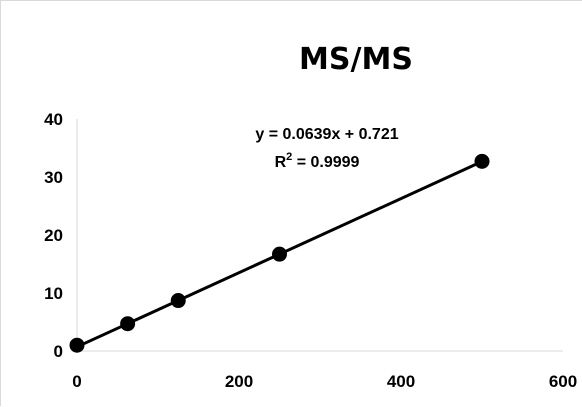  What do you see at coordinates (326, 134) in the screenshot?
I see `trendline-equation: y = 0.0639x + 0.721` at bounding box center [326, 134].